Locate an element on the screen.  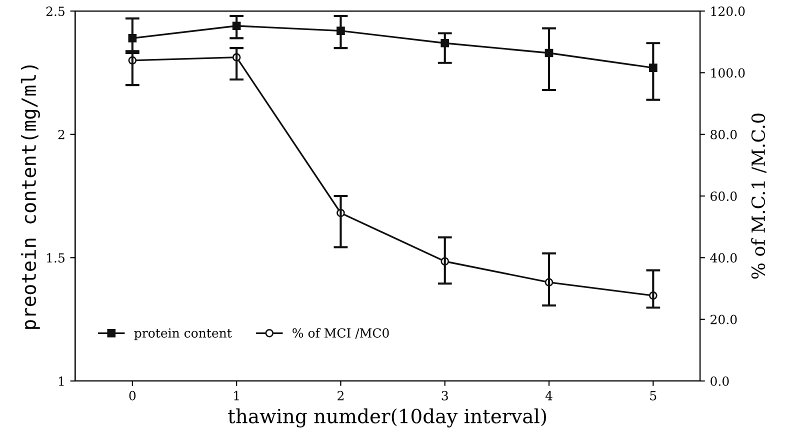
y2-tick-label: 80.0 is located at coordinates (723, 135).